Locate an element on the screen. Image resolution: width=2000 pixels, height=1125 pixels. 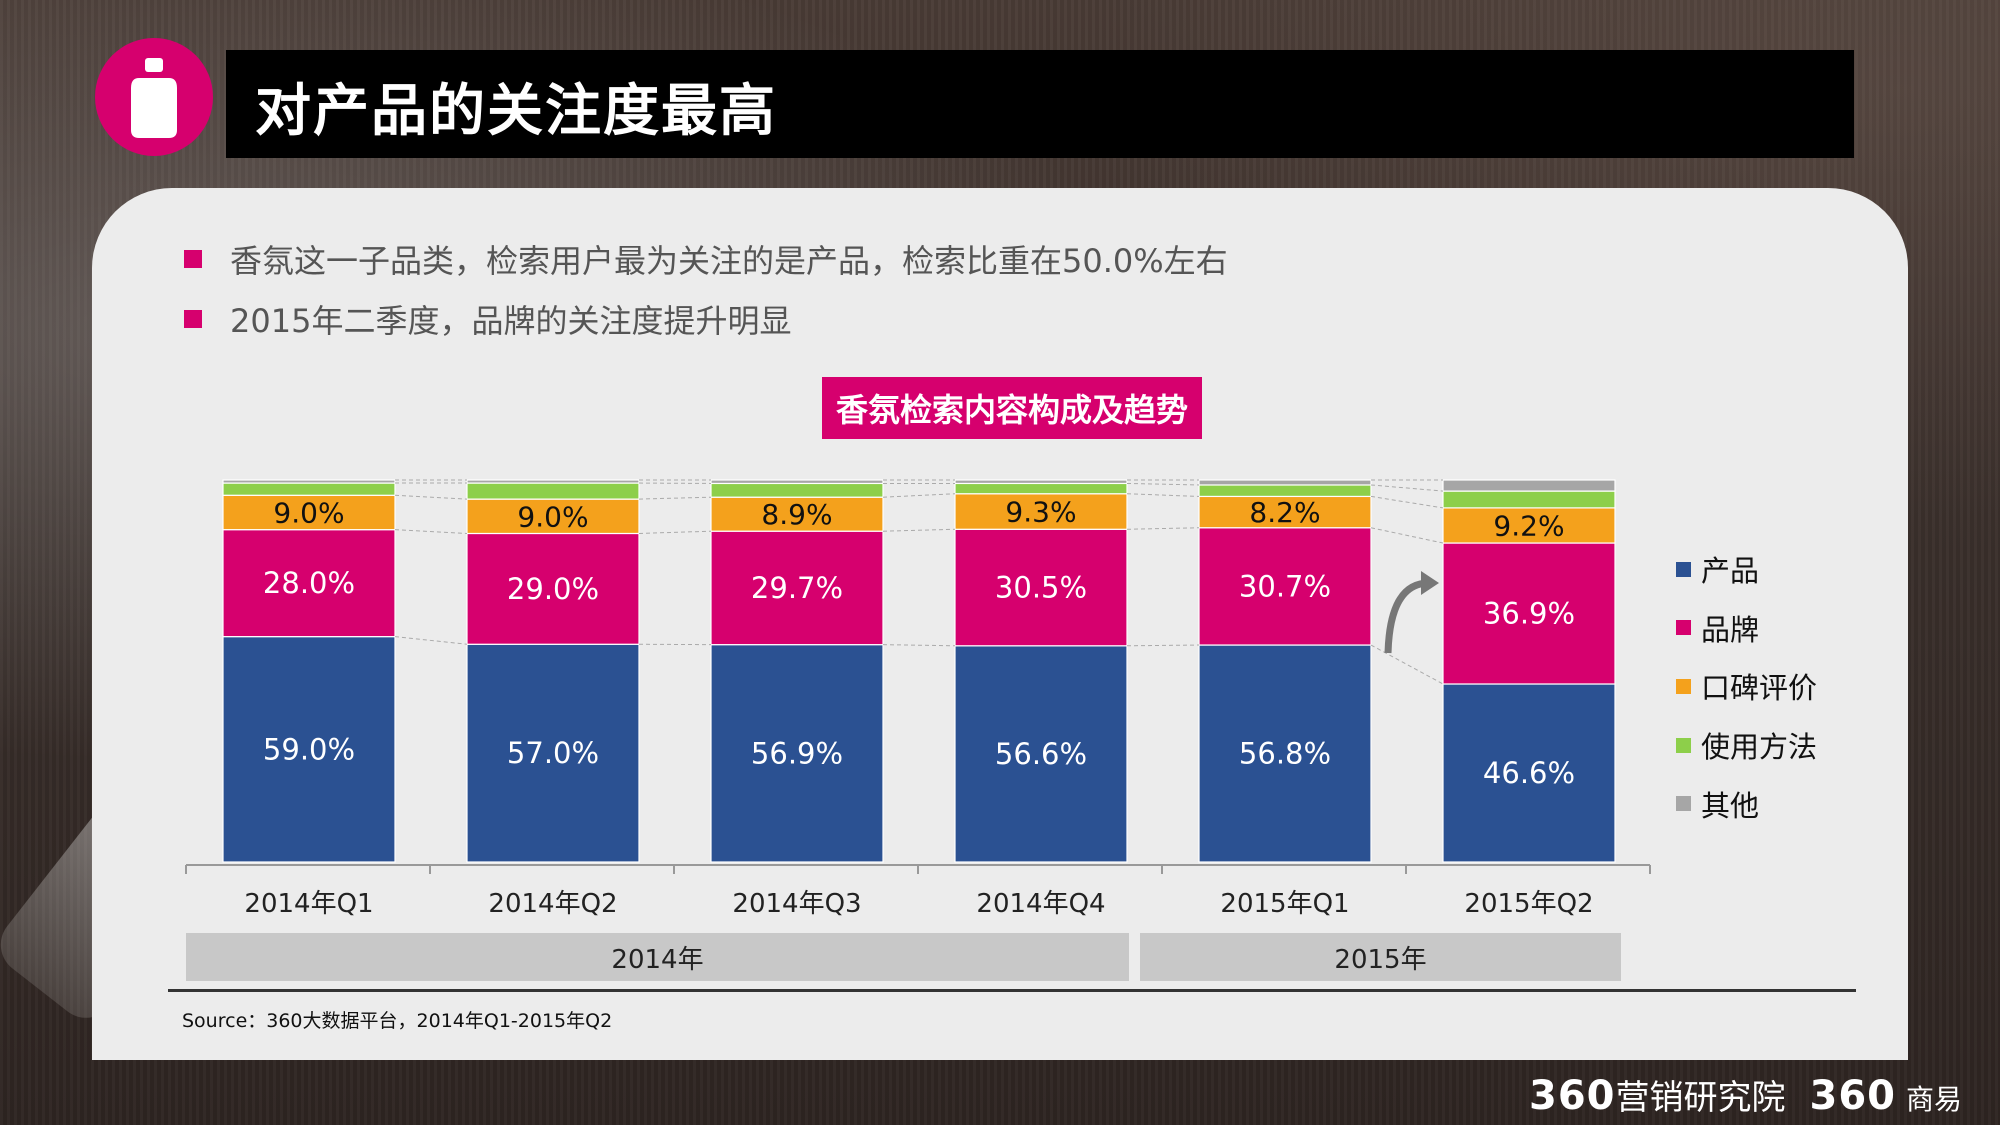
bullet-text: 香氛这一子品类，检索用户最为关注的是产品，检索比重在50.0%左右 is located at coordinates (729, 261).